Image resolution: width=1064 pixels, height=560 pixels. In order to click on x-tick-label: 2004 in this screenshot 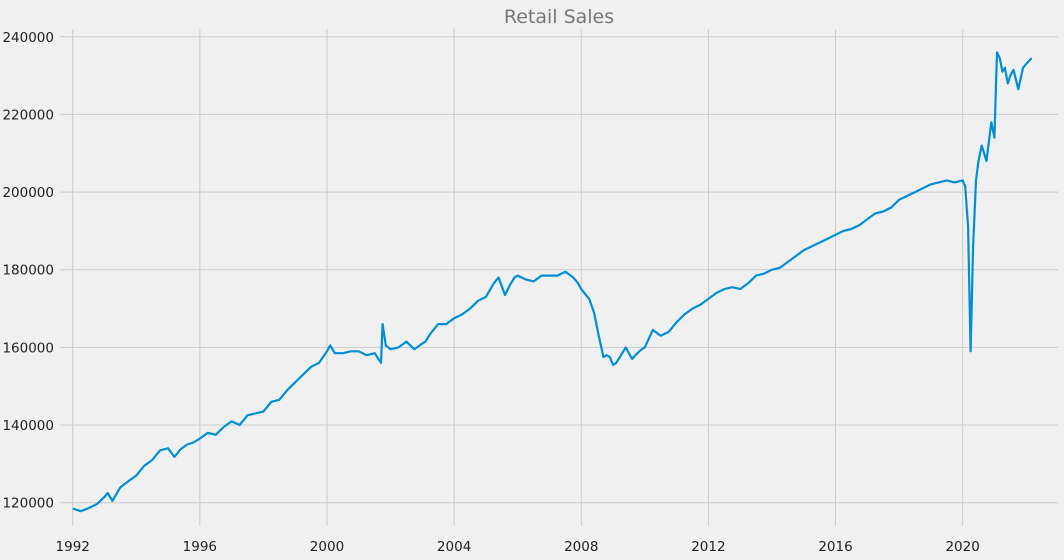, I will do `click(454, 547)`.